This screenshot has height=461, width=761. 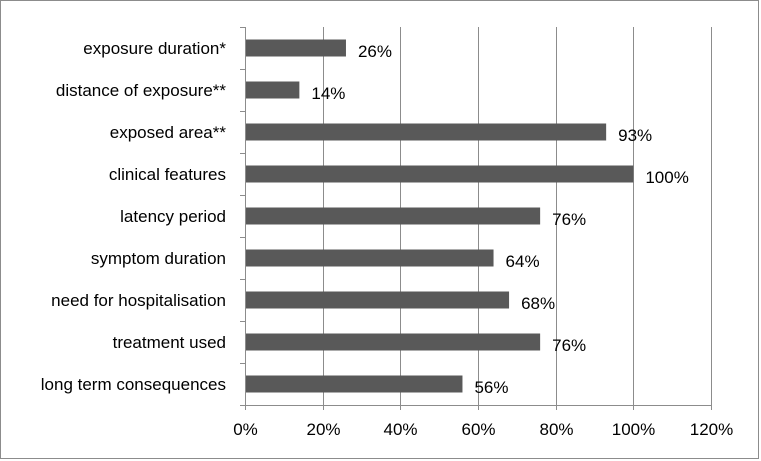 What do you see at coordinates (491, 387) in the screenshot?
I see `data-label: 56%` at bounding box center [491, 387].